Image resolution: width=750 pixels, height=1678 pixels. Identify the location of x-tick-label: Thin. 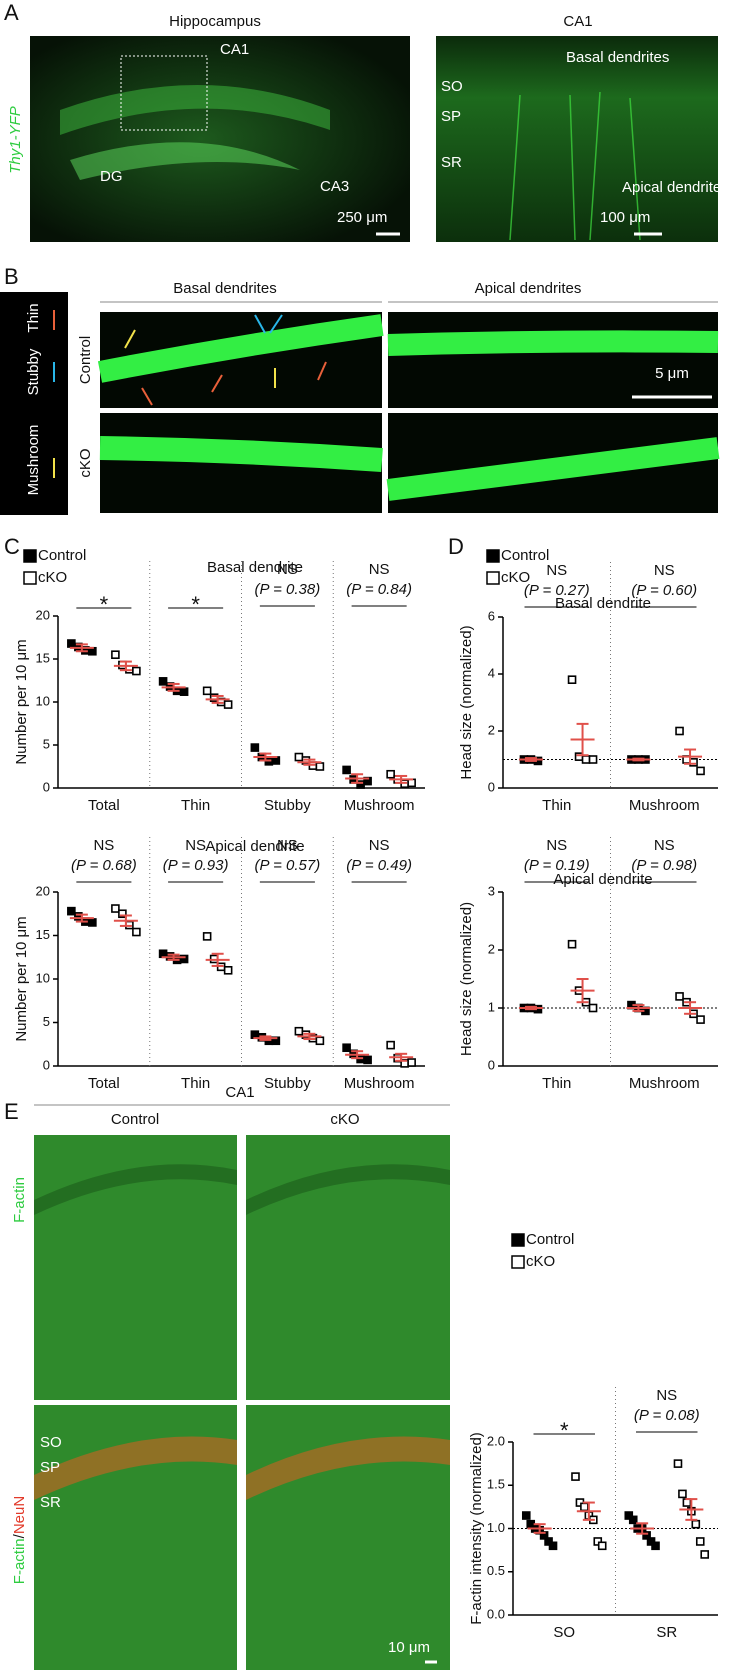
(556, 805).